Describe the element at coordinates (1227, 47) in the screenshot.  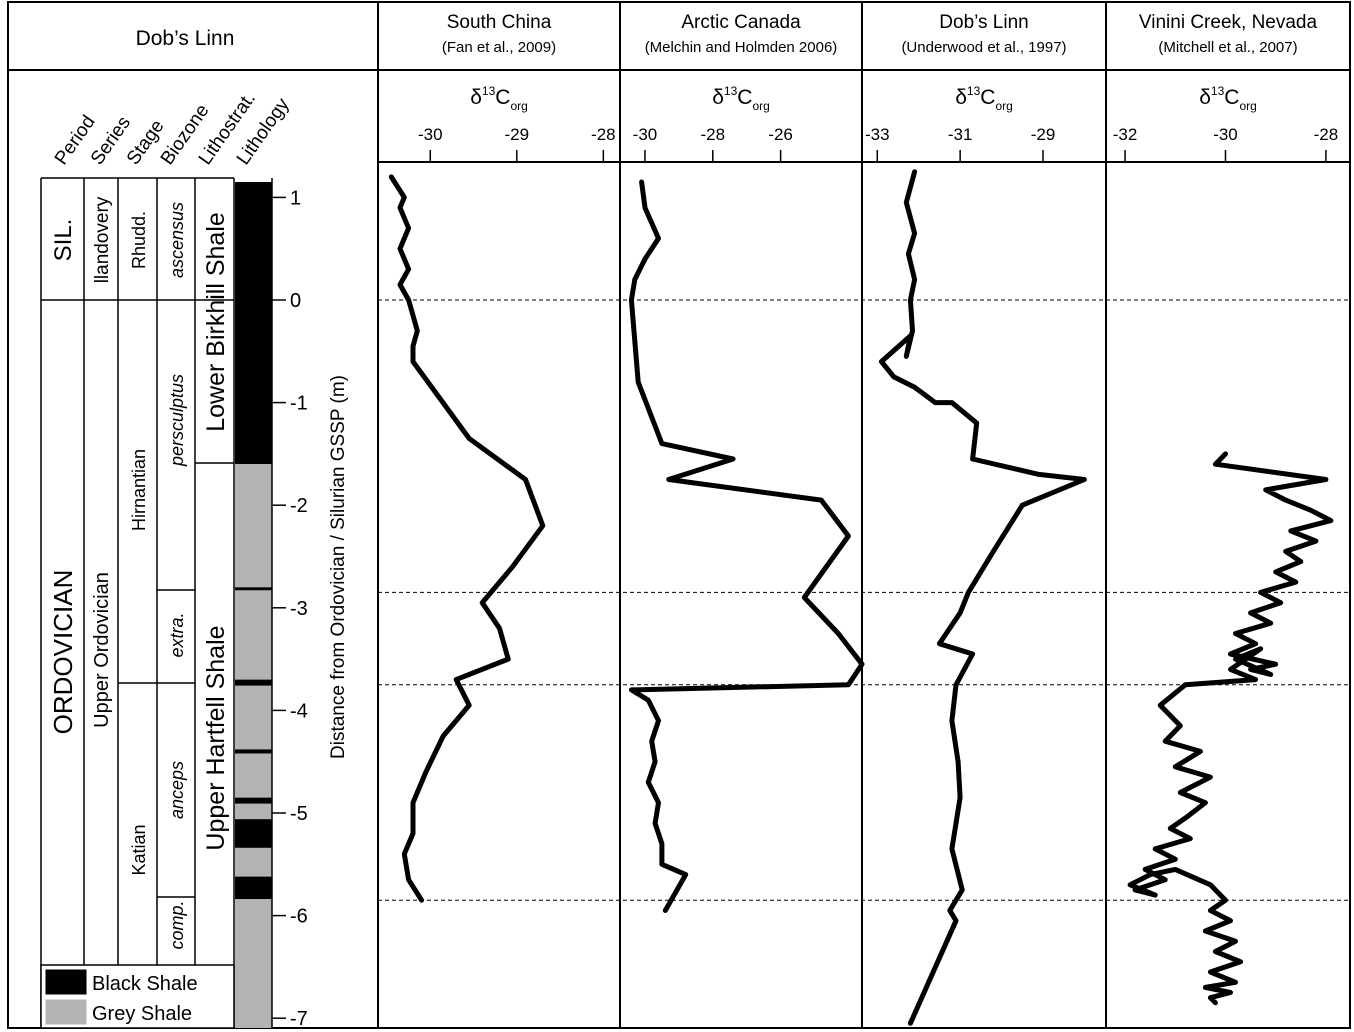
I see `panel-subtitle: (Mitchell et al., 2007)` at that location.